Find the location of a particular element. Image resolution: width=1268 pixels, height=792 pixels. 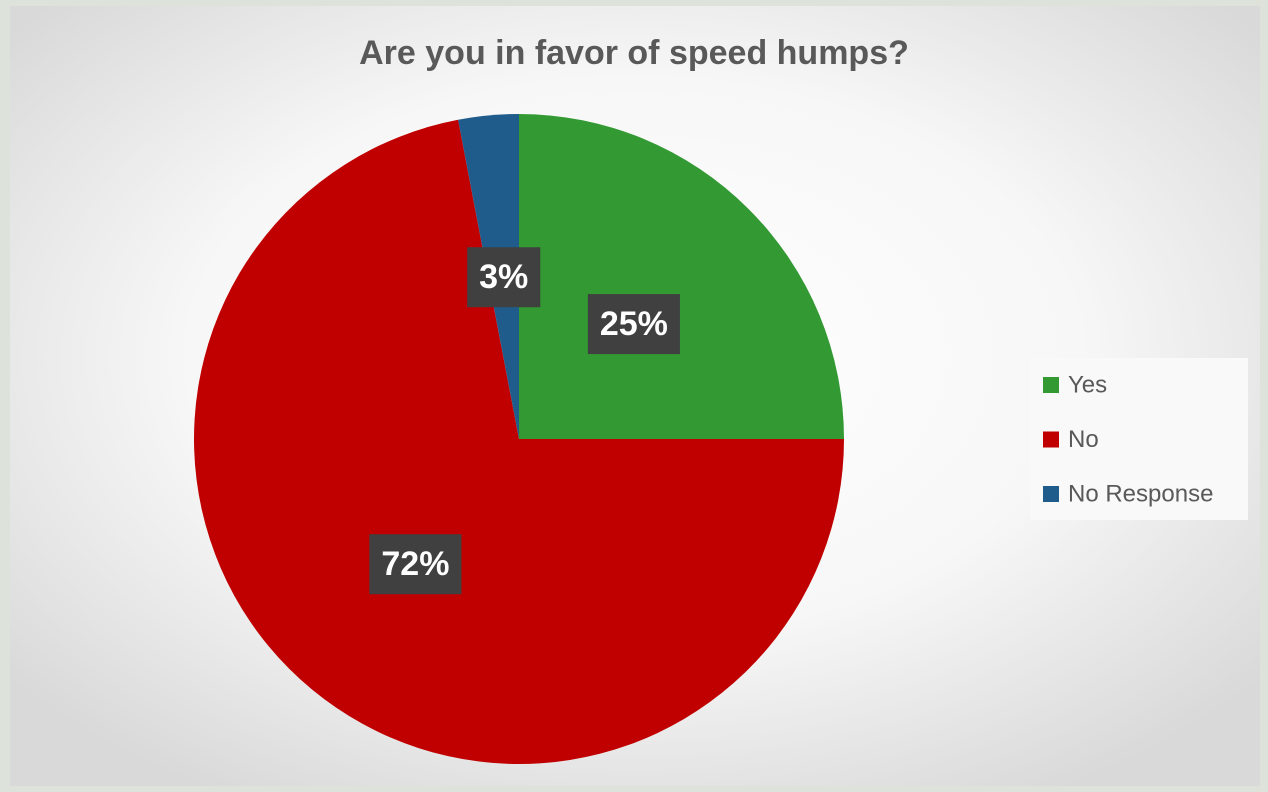

legend-label: No Response is located at coordinates (1140, 493).